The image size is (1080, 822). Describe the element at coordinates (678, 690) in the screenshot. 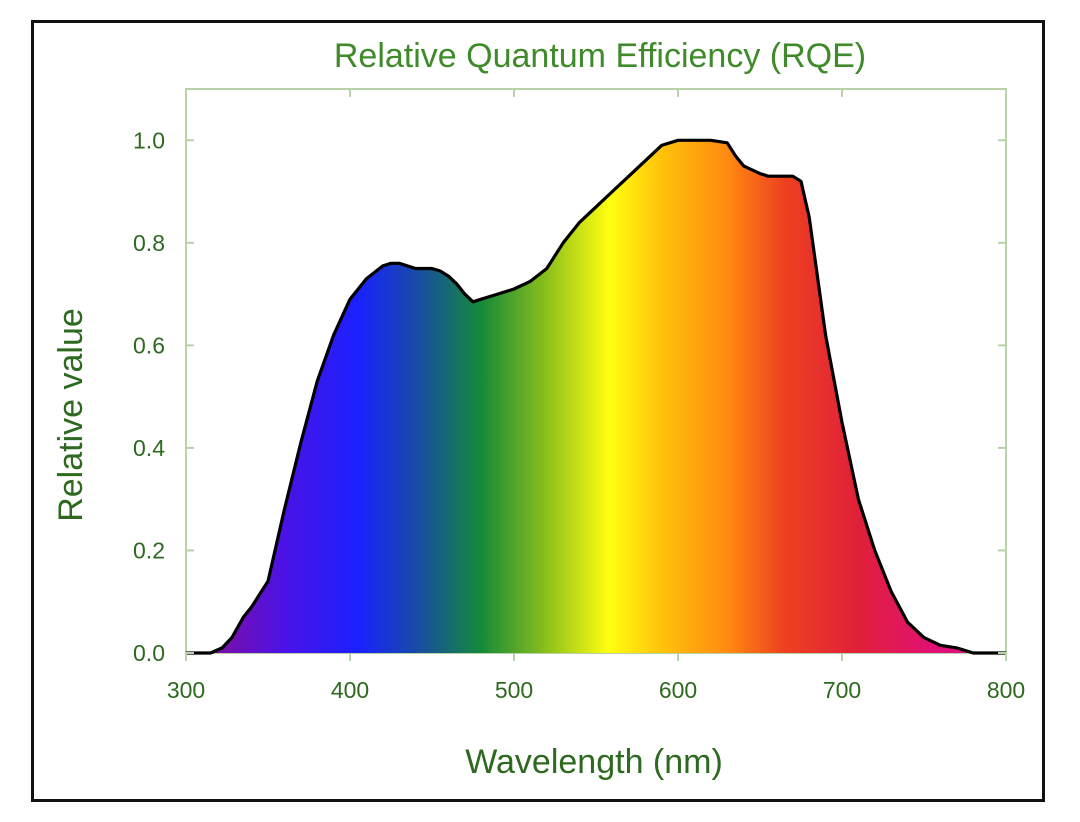

I see `x-tick-label: 600` at that location.